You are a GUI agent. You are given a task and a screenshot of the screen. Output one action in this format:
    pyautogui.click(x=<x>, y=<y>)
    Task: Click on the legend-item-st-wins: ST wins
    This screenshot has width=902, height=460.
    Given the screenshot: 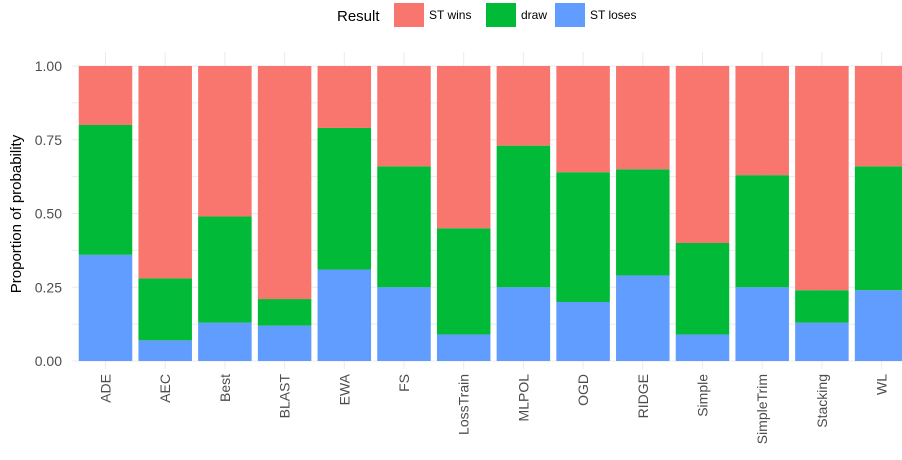 What is the action you would take?
    pyautogui.click(x=432, y=15)
    